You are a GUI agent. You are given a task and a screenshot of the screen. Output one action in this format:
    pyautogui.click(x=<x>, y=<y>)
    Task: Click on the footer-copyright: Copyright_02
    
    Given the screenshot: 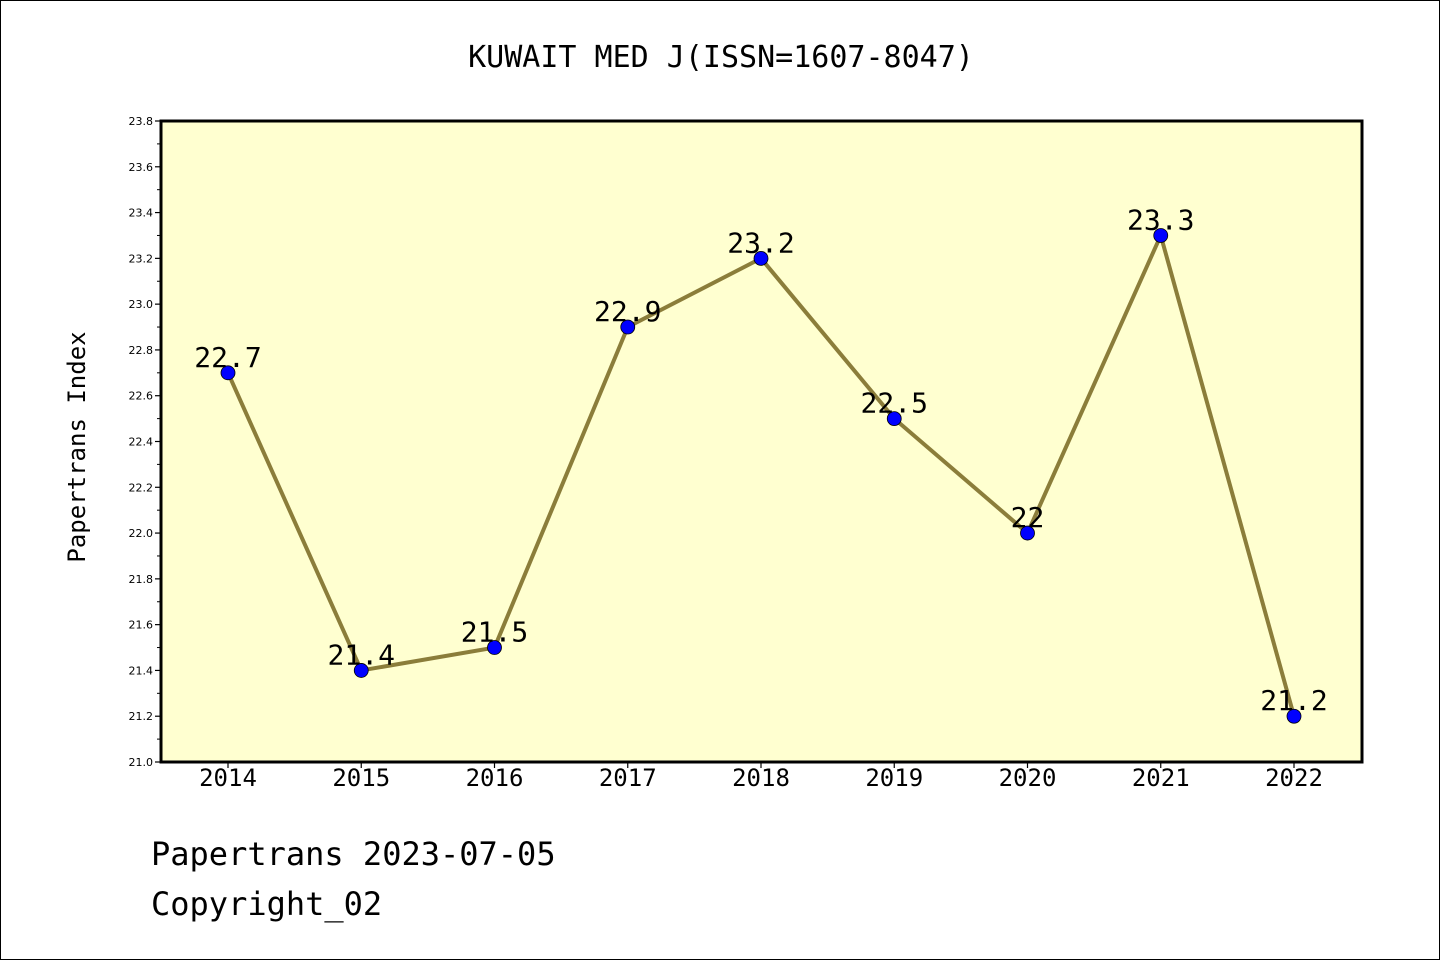 What is the action you would take?
    pyautogui.click(x=266, y=904)
    